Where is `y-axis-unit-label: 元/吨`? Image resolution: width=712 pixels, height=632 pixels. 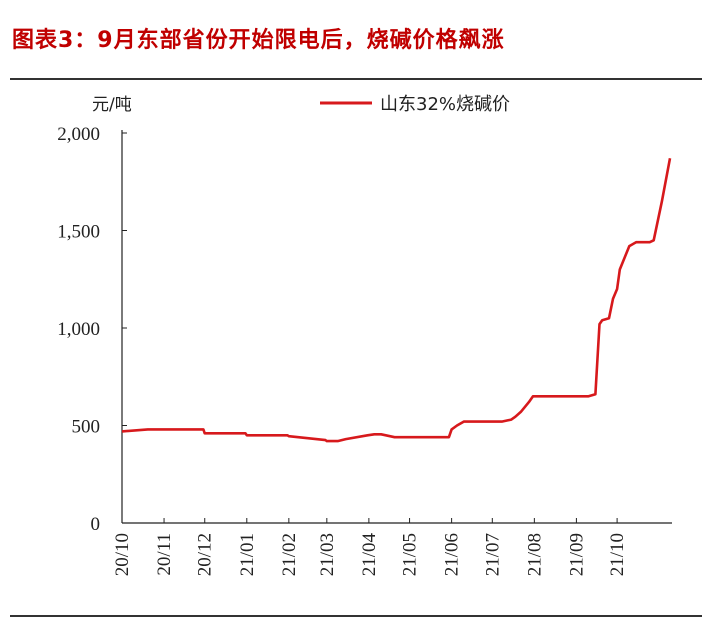
y-axis-unit-label: 元/吨 is located at coordinates (112, 105).